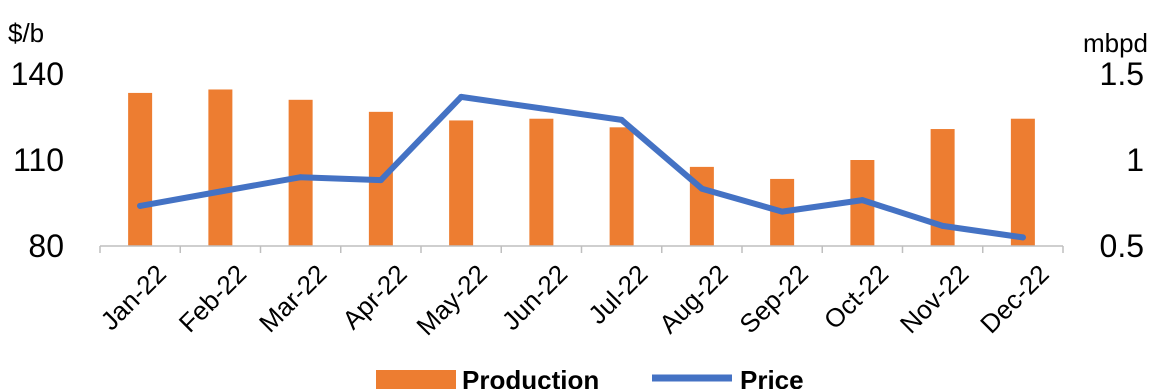 Image resolution: width=1156 pixels, height=389 pixels. What do you see at coordinates (1014, 299) in the screenshot?
I see `category-label-dec-22: Dec-22` at bounding box center [1014, 299].